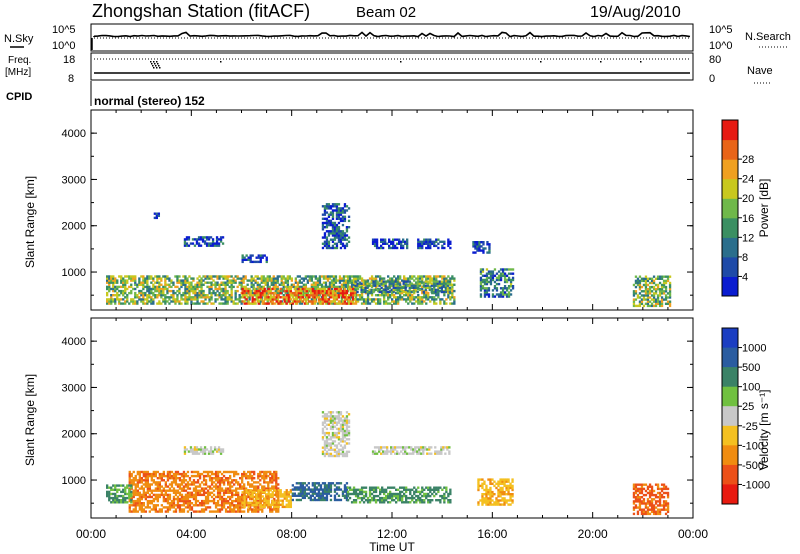 The image size is (800, 554). What do you see at coordinates (748, 180) in the screenshot?
I see `power-colorbar-tick: 24` at bounding box center [748, 180].